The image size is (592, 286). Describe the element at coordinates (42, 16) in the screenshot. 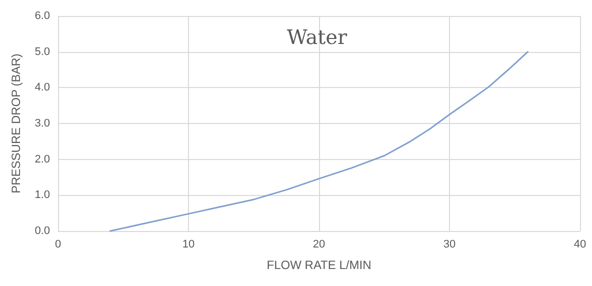

I see `y-tick-label: 6.0` at that location.